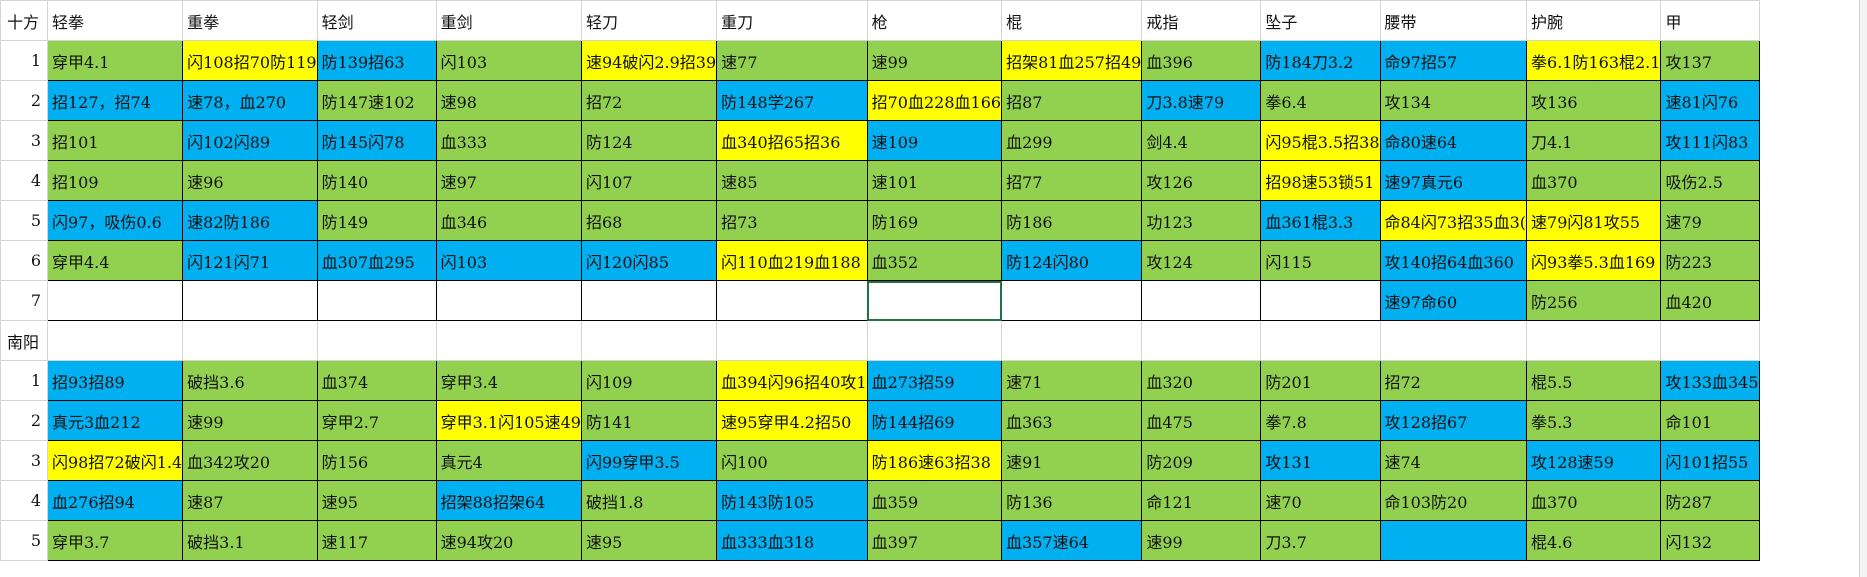 The width and height of the screenshot is (1867, 577). I want to click on data-cell: 刀3.8速79, so click(1201, 100).